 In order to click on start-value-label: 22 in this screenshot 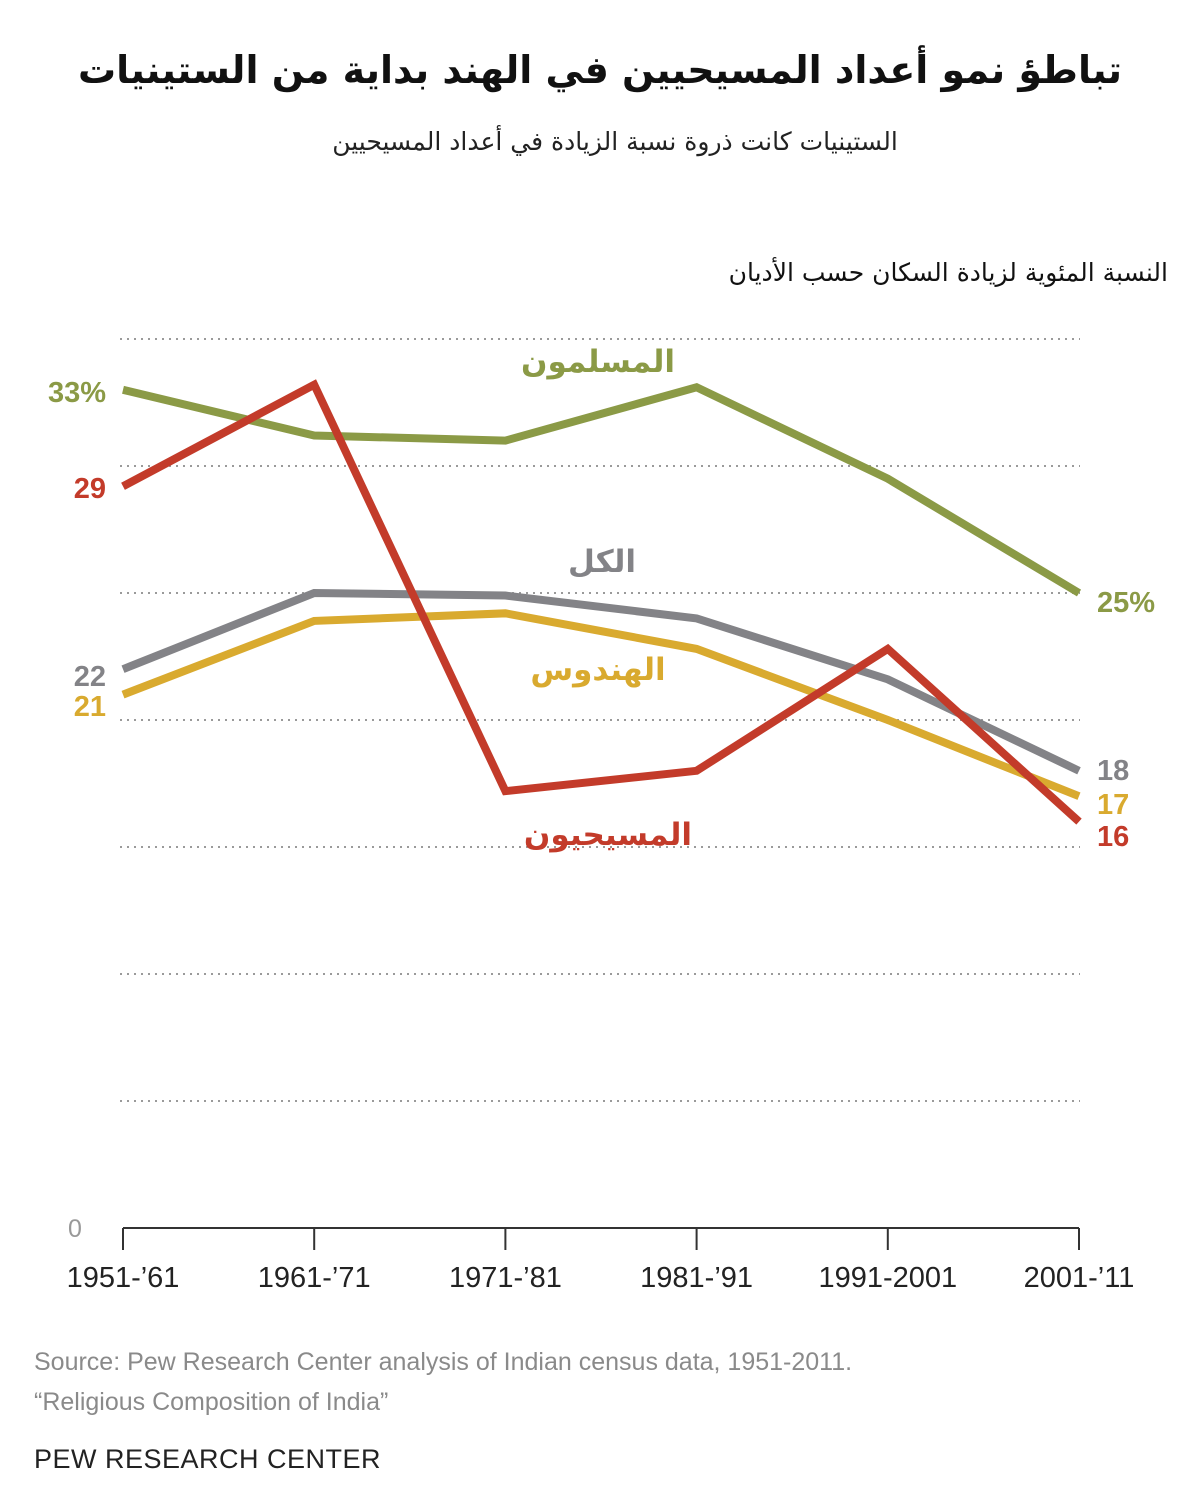, I will do `click(90, 677)`.